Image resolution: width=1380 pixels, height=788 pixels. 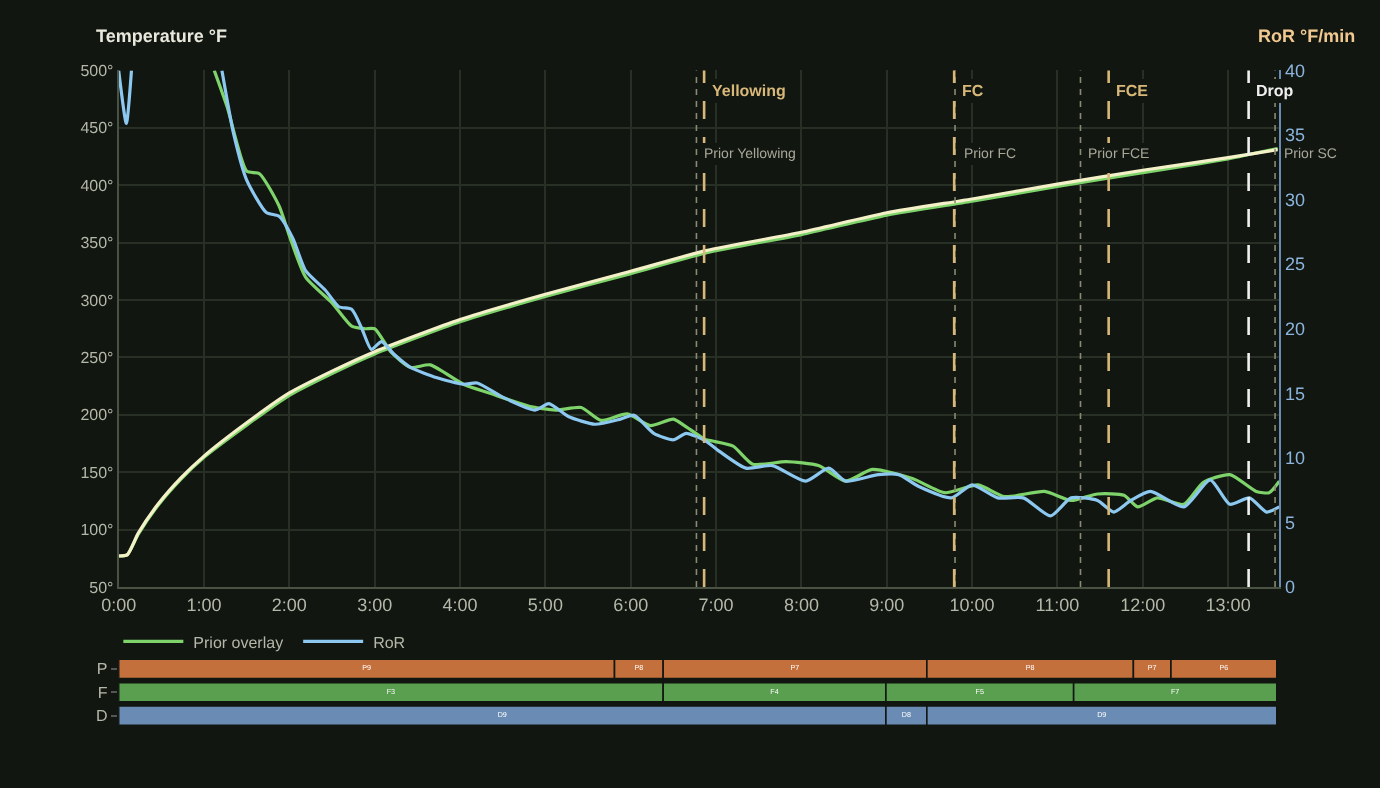 What do you see at coordinates (716, 604) in the screenshot?
I see `x-tick-label: 7:00` at bounding box center [716, 604].